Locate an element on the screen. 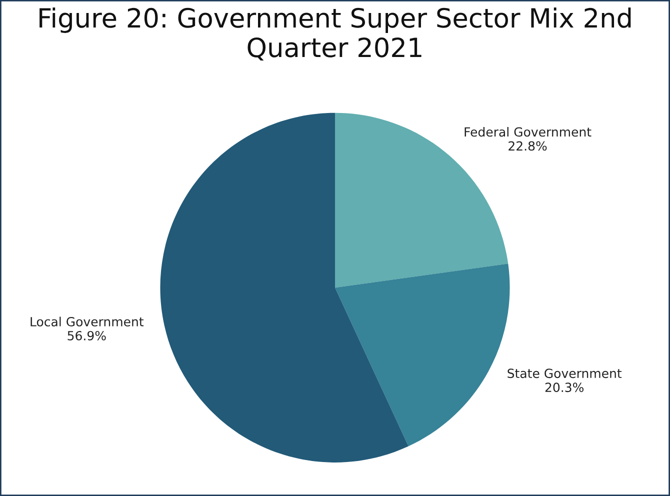 The width and height of the screenshot is (670, 496). data-label: 56.9% is located at coordinates (87, 335).